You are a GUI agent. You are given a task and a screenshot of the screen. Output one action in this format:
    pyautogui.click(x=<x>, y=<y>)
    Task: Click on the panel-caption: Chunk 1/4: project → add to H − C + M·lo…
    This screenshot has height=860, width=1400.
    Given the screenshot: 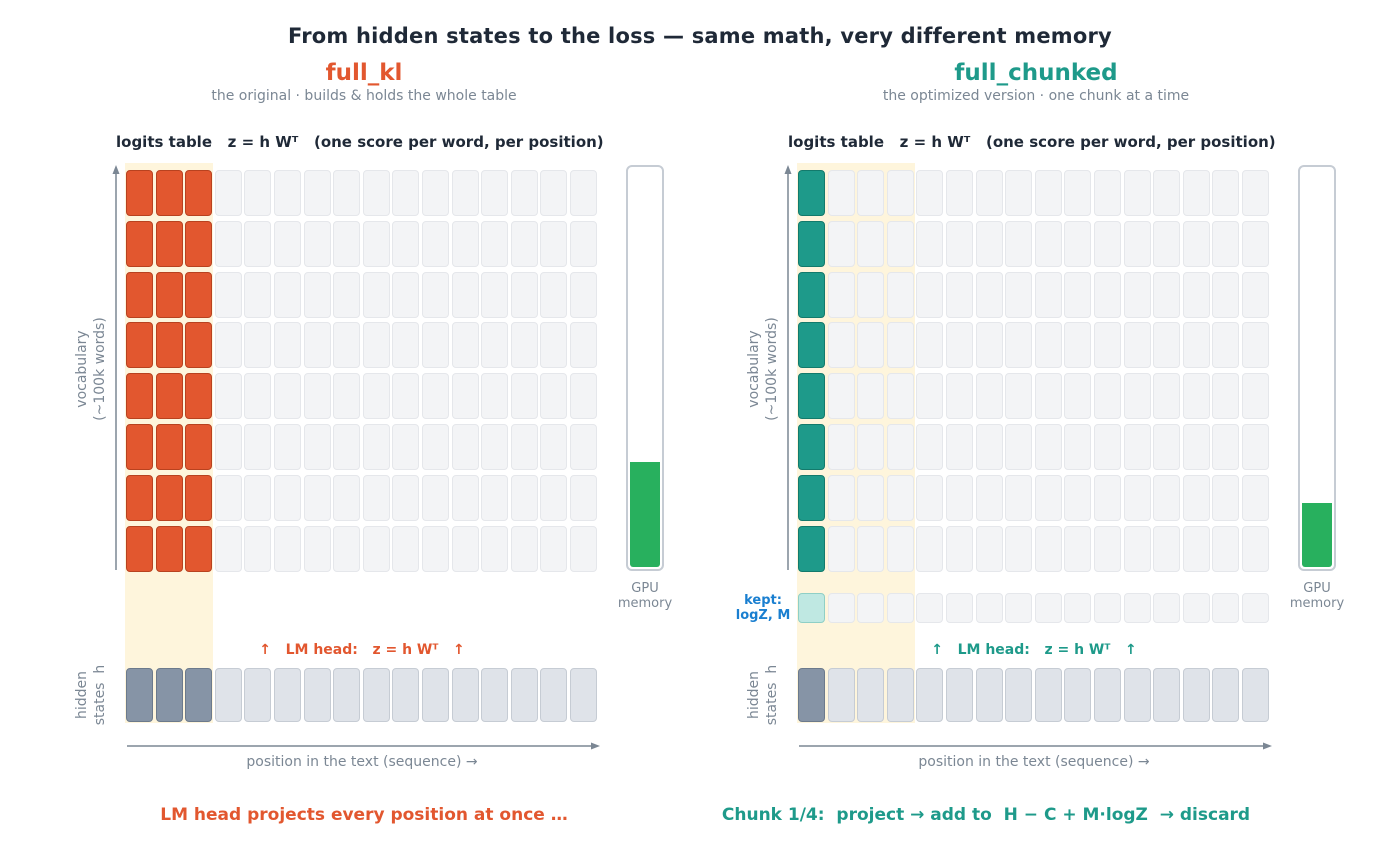 What is the action you would take?
    pyautogui.click(x=986, y=815)
    